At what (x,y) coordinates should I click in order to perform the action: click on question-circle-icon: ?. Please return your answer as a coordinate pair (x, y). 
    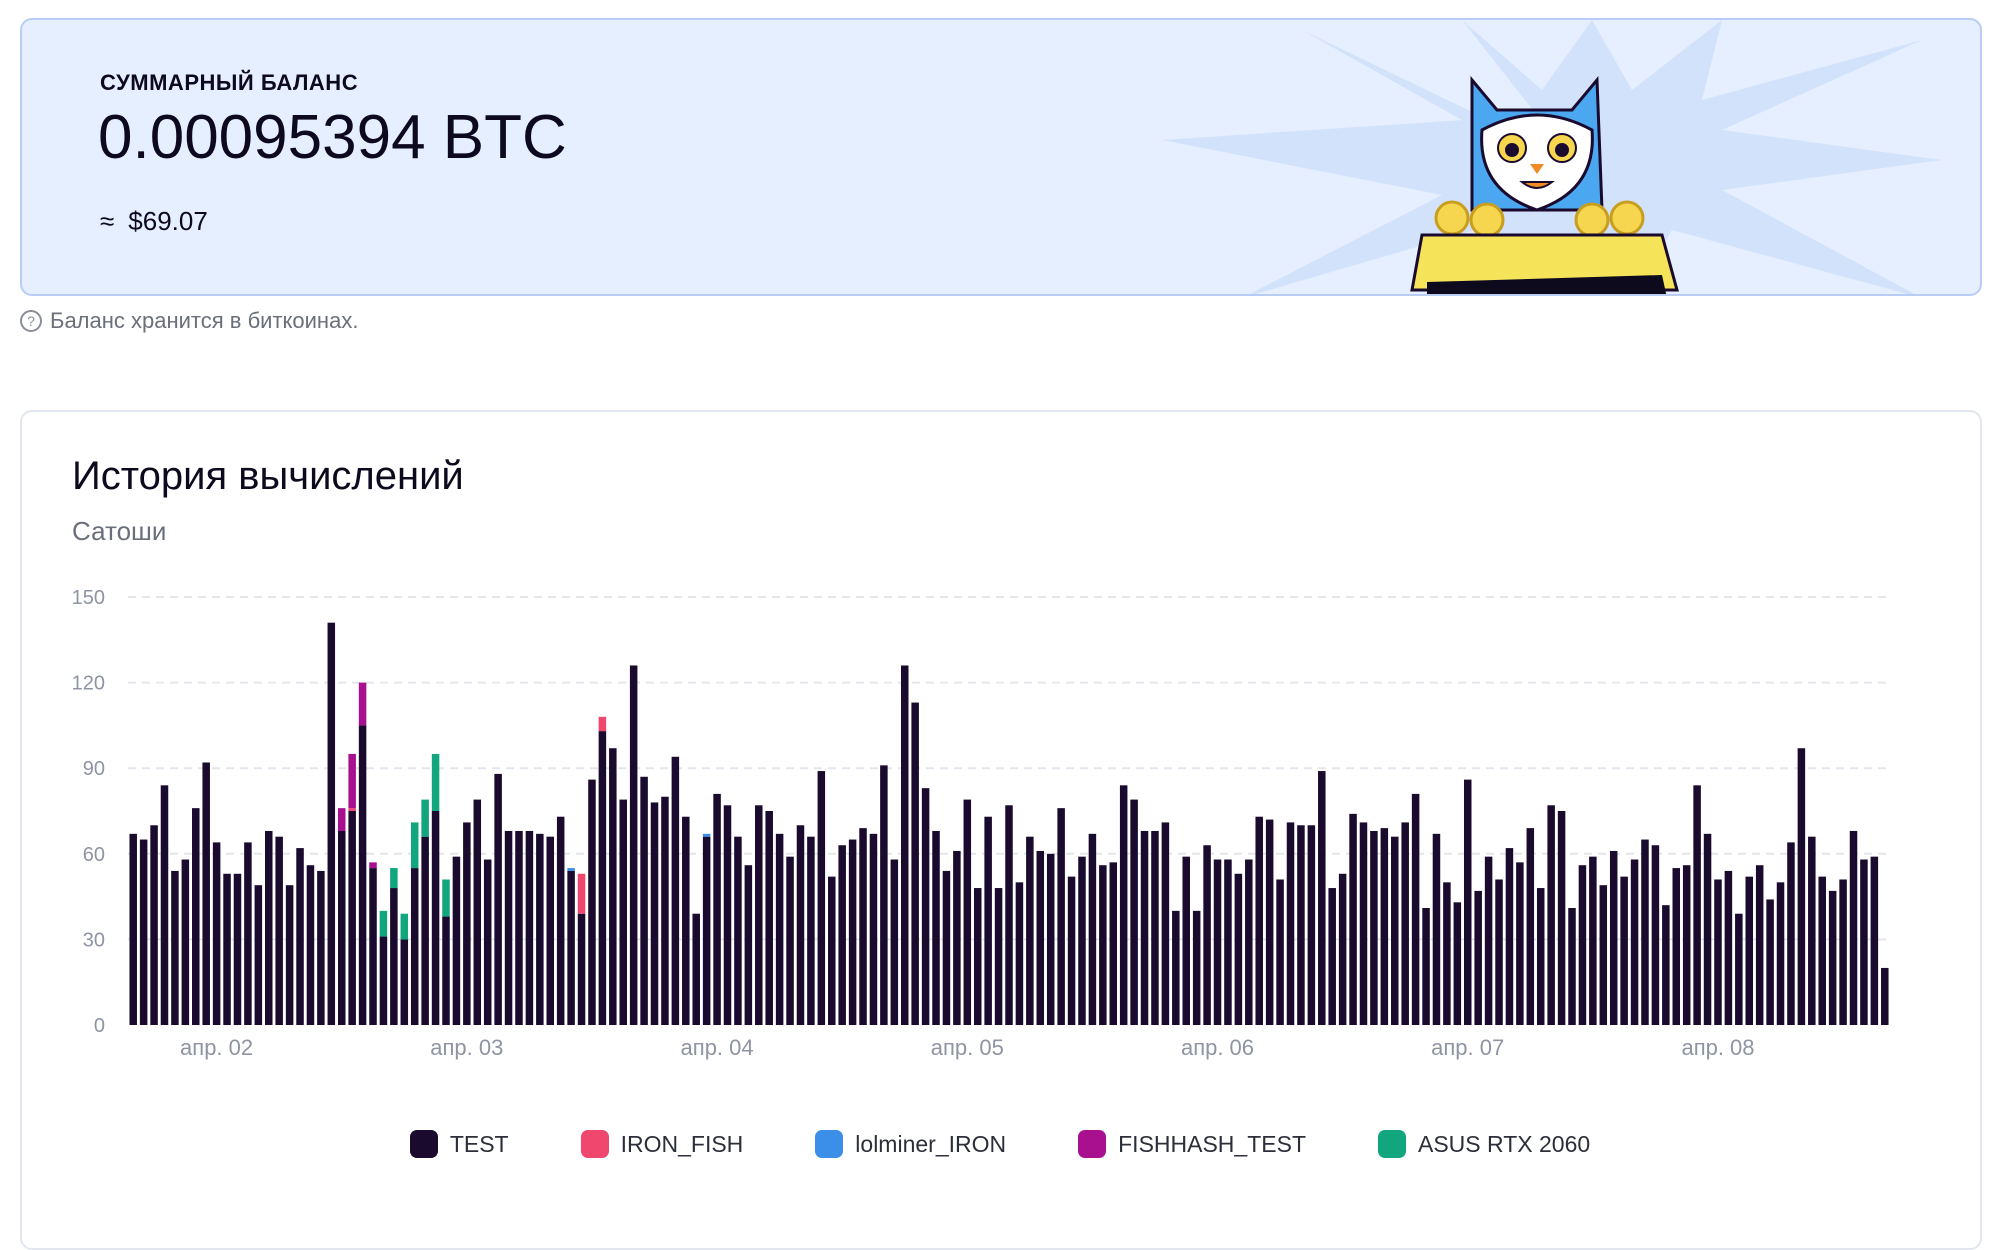
    Looking at the image, I should click on (31, 321).